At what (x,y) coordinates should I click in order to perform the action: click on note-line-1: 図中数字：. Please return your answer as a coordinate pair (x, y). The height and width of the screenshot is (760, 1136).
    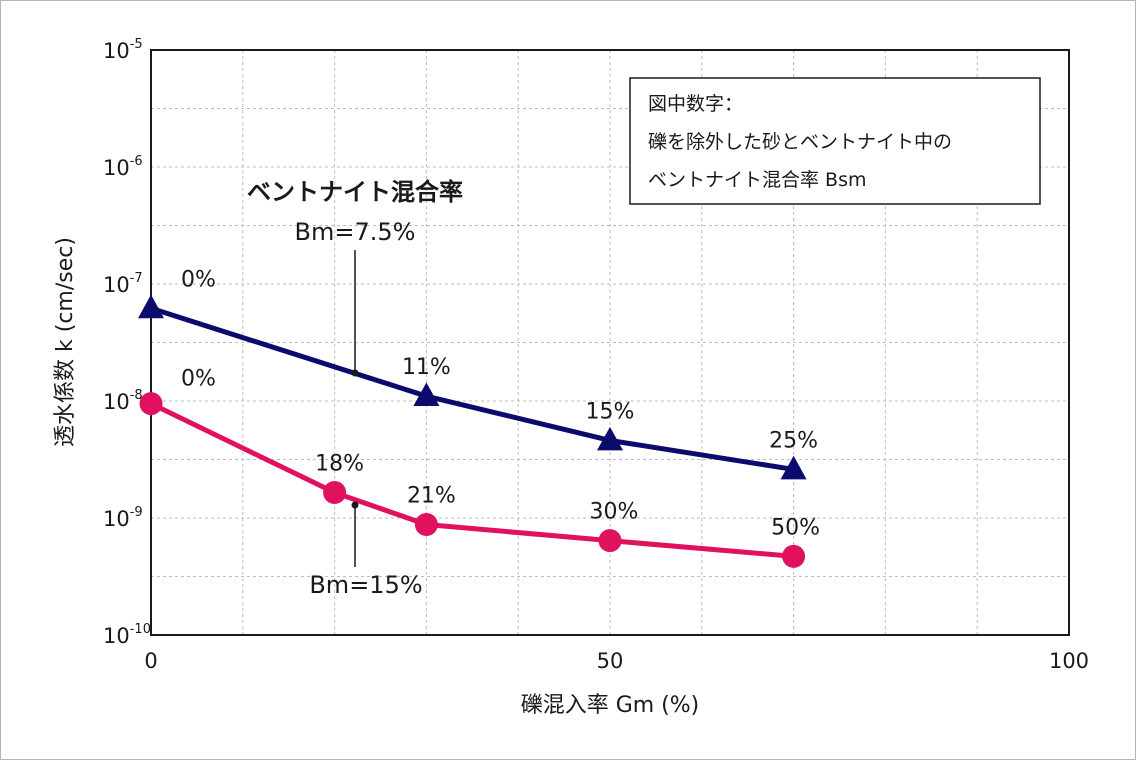
    Looking at the image, I should click on (695, 104).